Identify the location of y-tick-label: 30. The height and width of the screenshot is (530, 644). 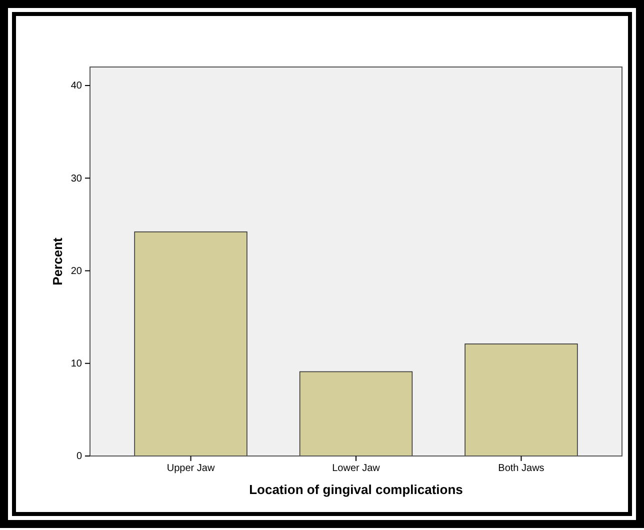
(76, 178).